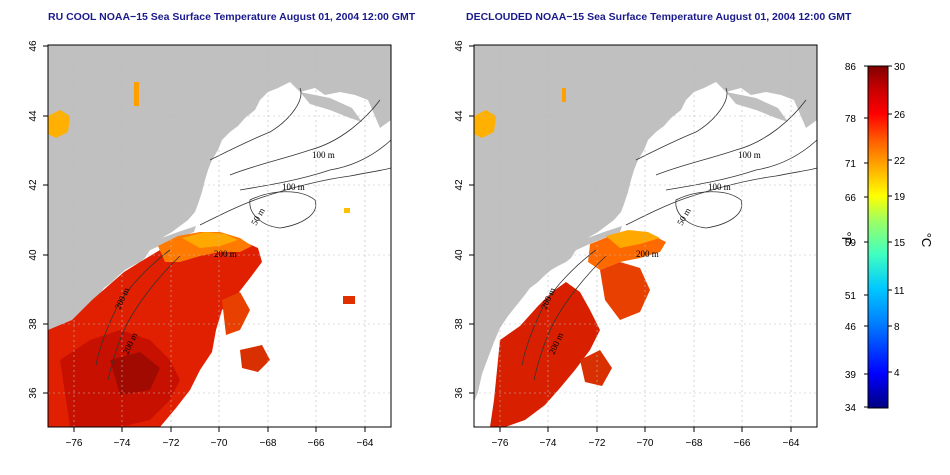 The image size is (950, 475). I want to click on fahrenheit-tick: 86, so click(851, 67).